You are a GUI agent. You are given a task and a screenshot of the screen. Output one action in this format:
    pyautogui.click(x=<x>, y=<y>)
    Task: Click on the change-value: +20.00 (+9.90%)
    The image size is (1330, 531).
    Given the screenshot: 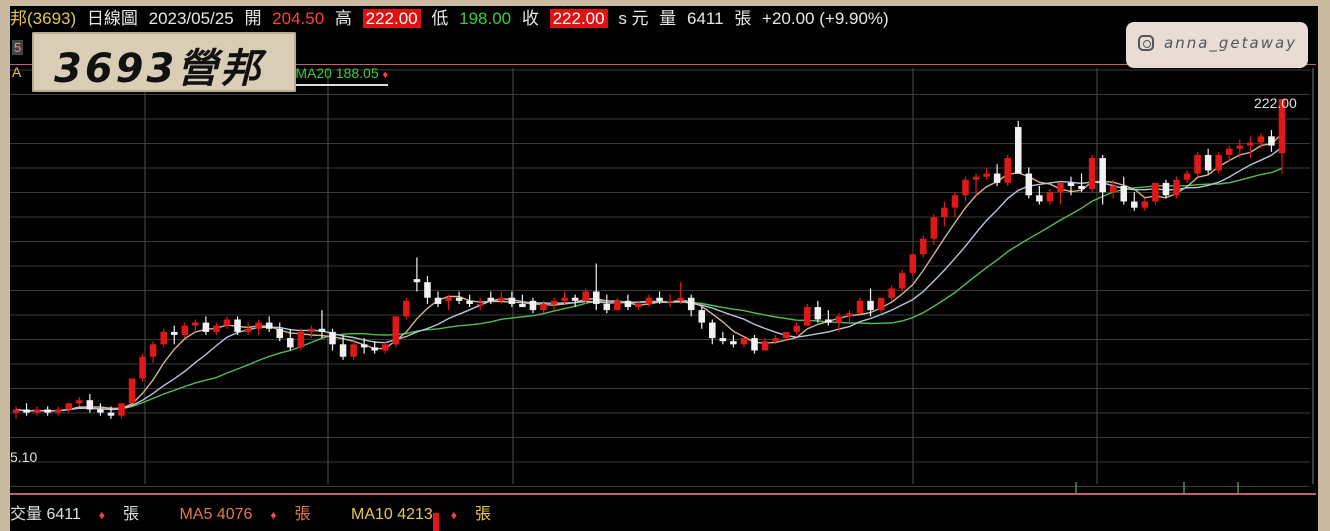 What is the action you would take?
    pyautogui.click(x=825, y=18)
    